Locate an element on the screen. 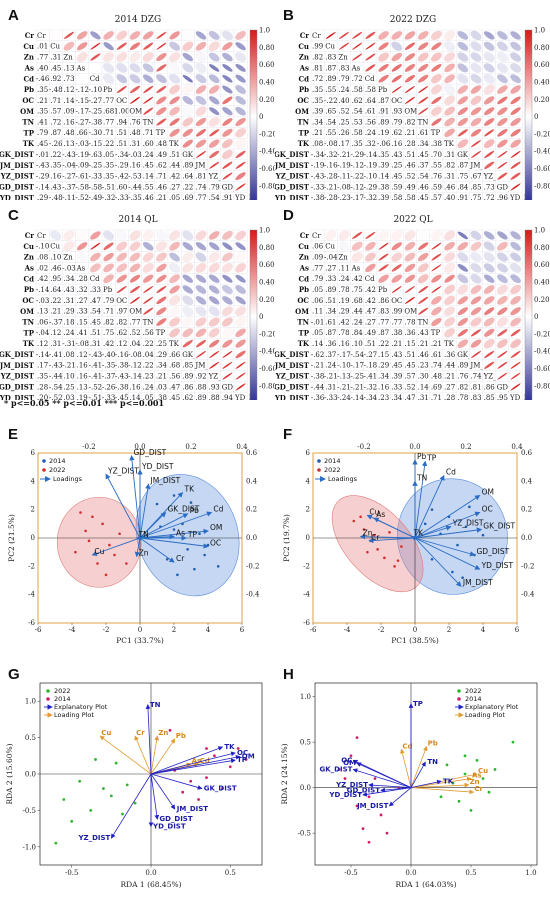 This screenshot has width=550, height=900. corr-value: -.21 is located at coordinates (331, 377).